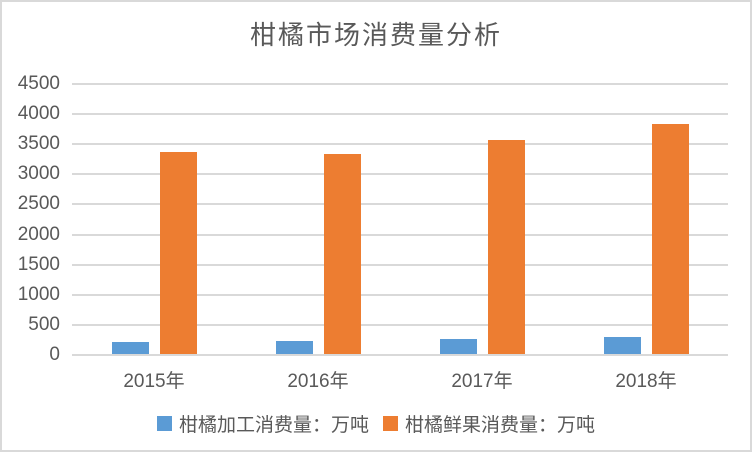 The image size is (752, 452). Describe the element at coordinates (38, 83) in the screenshot. I see `y-tick-label: 4500` at that location.